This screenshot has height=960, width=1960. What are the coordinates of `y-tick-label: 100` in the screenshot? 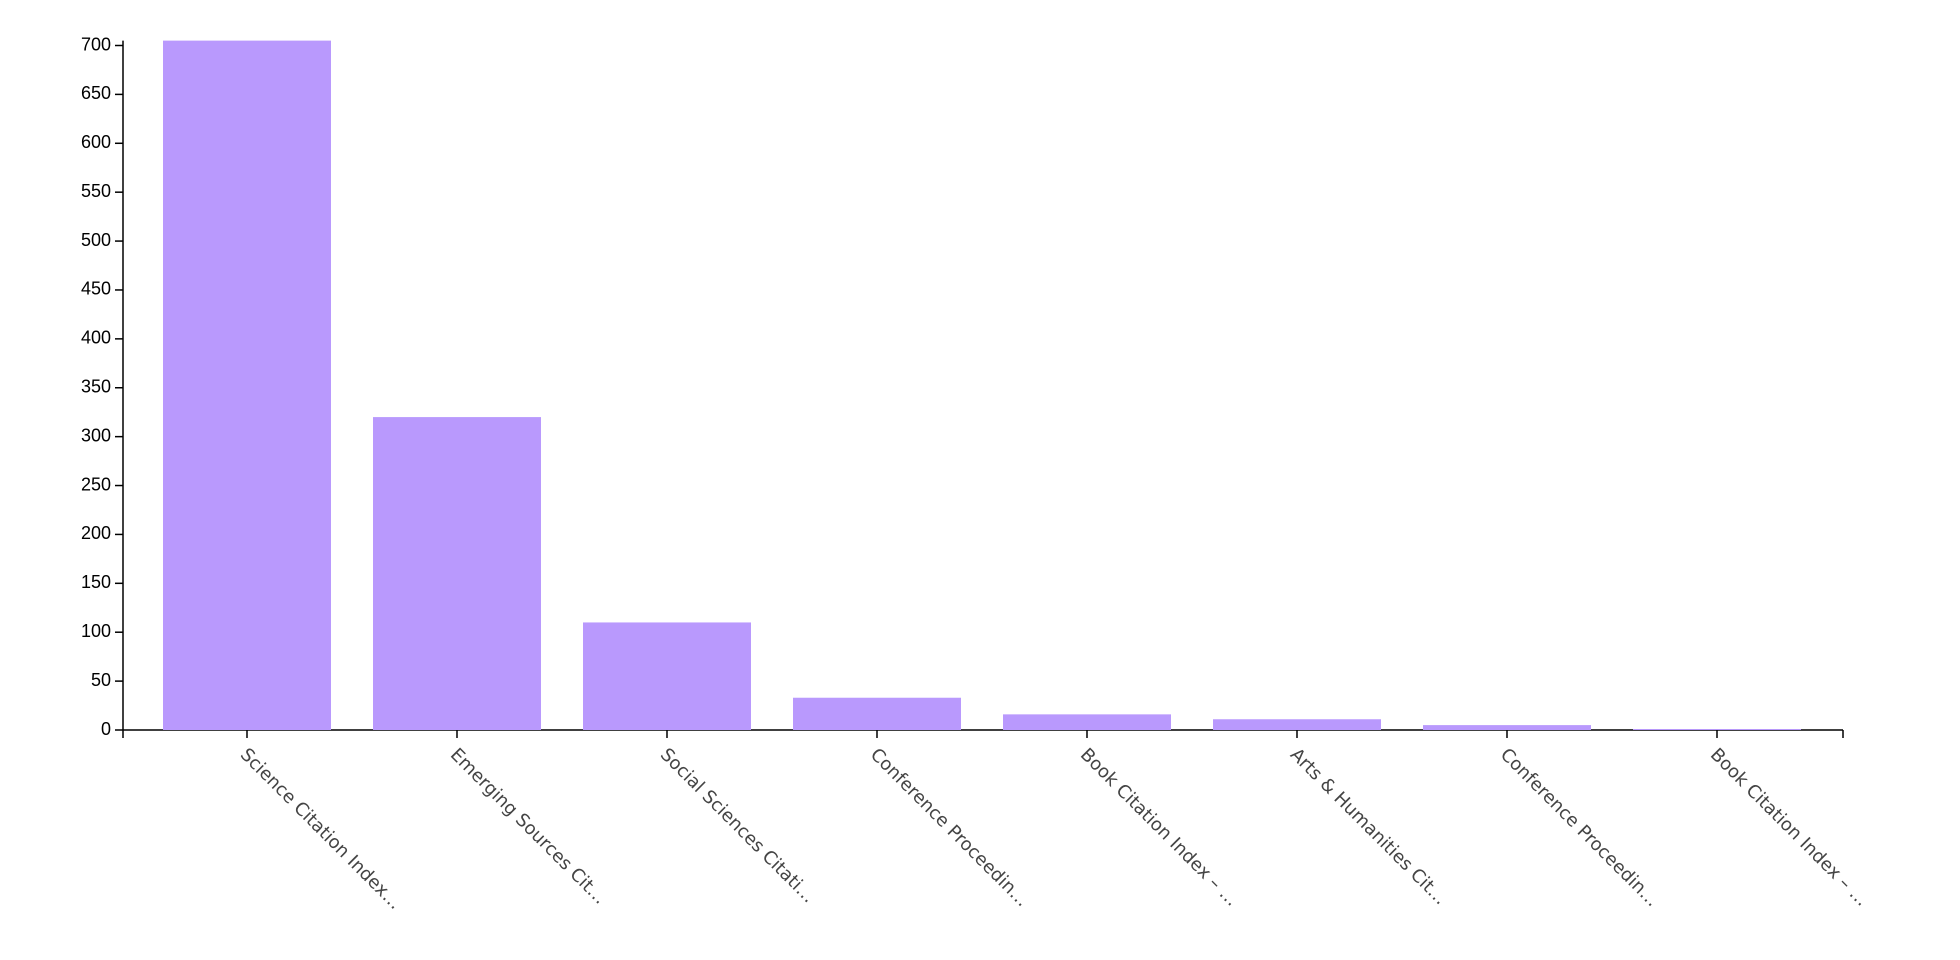 It's located at (96, 631).